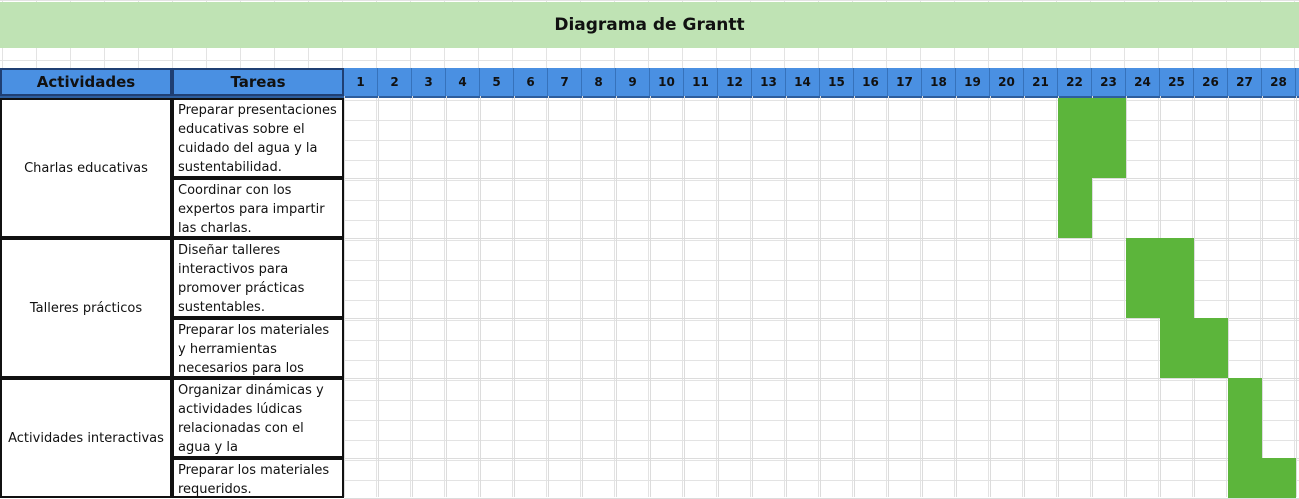 The image size is (1299, 499). Describe the element at coordinates (1279, 82) in the screenshot. I see `day-header: 28` at that location.